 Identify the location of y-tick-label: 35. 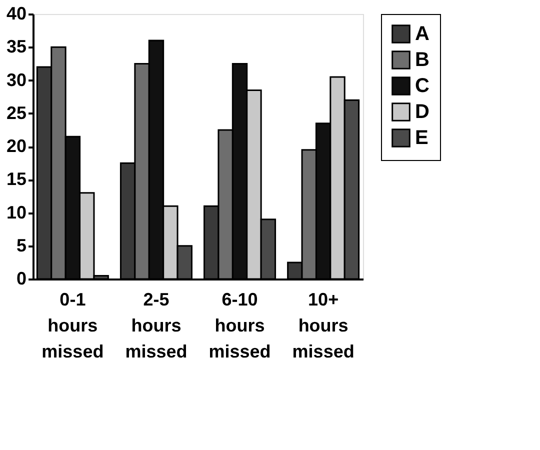
(16, 46).